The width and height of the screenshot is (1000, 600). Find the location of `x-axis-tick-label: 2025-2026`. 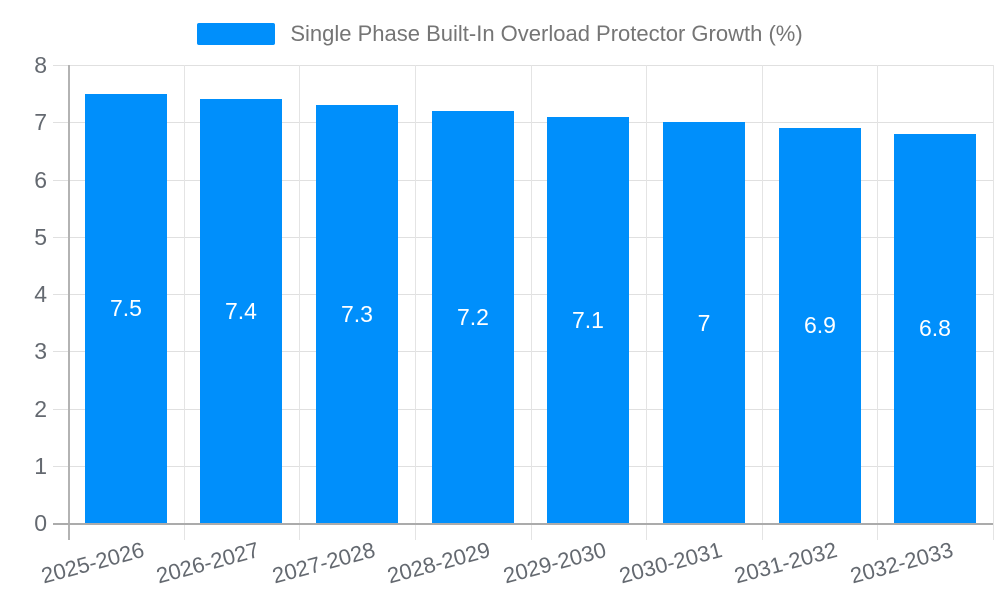

x-axis-tick-label: 2025-2026 is located at coordinates (92, 563).